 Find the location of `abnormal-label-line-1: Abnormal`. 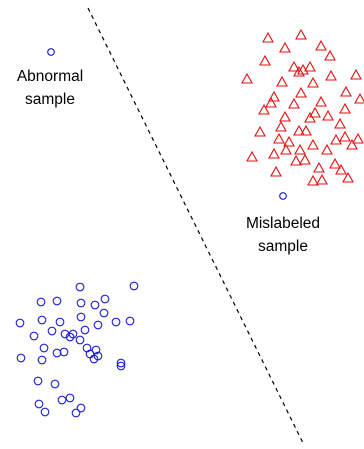

abnormal-label-line-1: Abnormal is located at coordinates (50, 76).